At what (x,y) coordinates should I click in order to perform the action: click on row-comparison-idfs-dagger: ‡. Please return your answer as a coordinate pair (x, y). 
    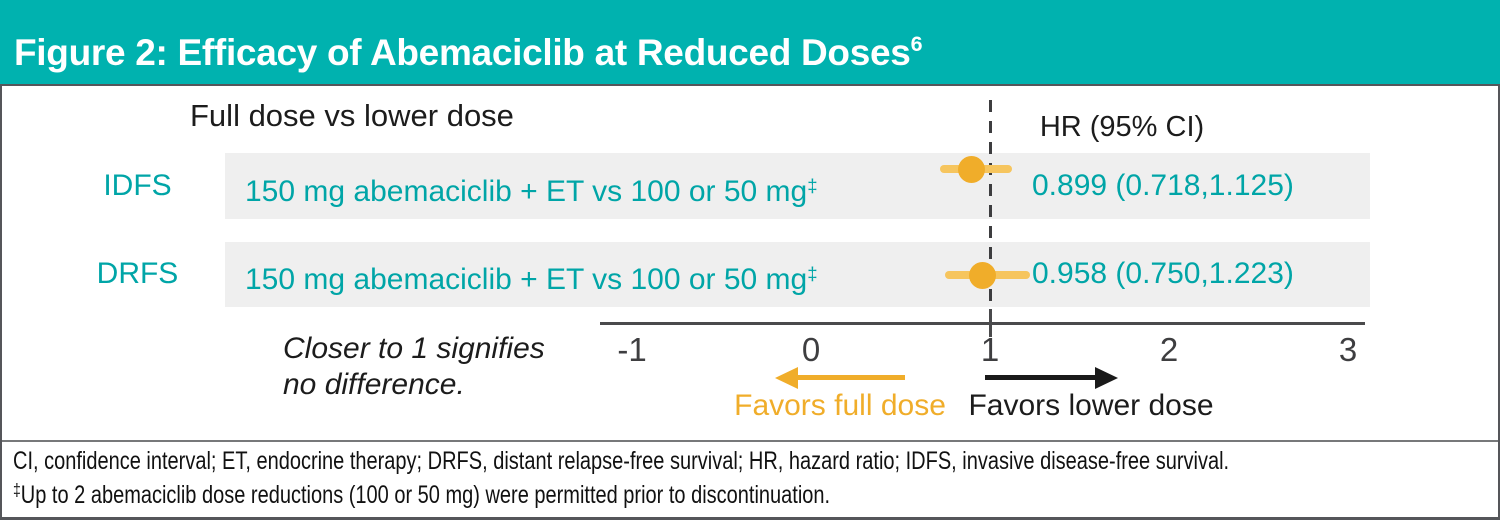
    Looking at the image, I should click on (812, 185).